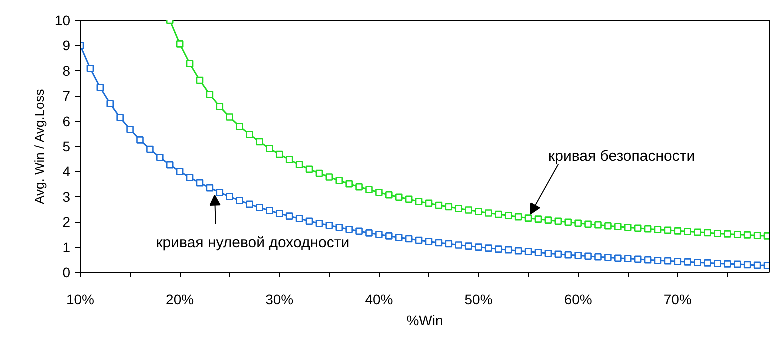 The height and width of the screenshot is (358, 776). What do you see at coordinates (280, 300) in the screenshot?
I see `x-tick-label: 30%` at bounding box center [280, 300].